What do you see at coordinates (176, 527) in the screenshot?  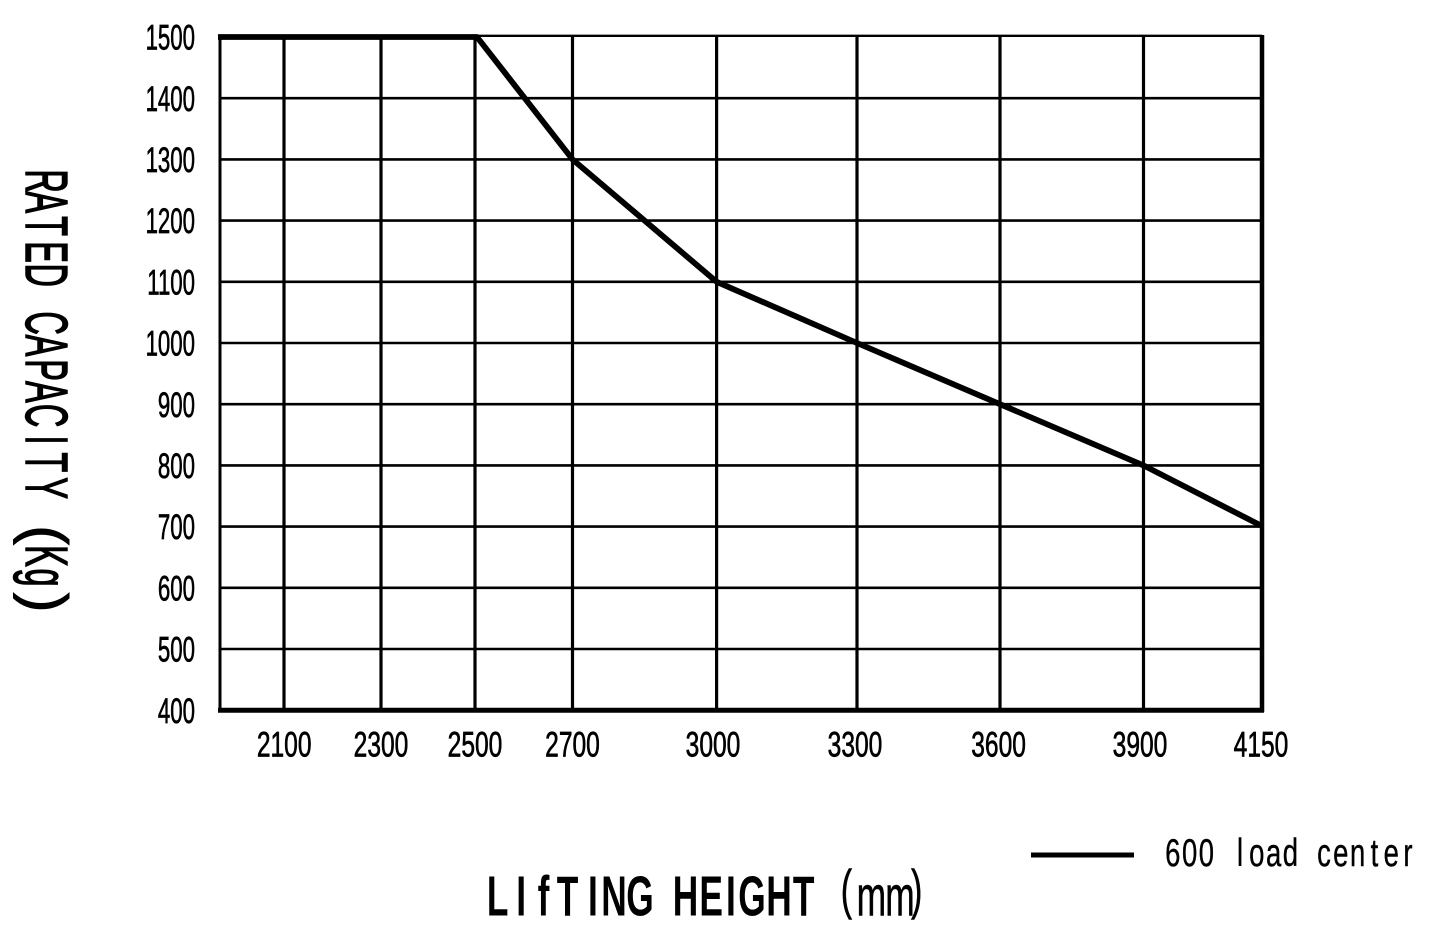 I see `svg-text: 700` at bounding box center [176, 527].